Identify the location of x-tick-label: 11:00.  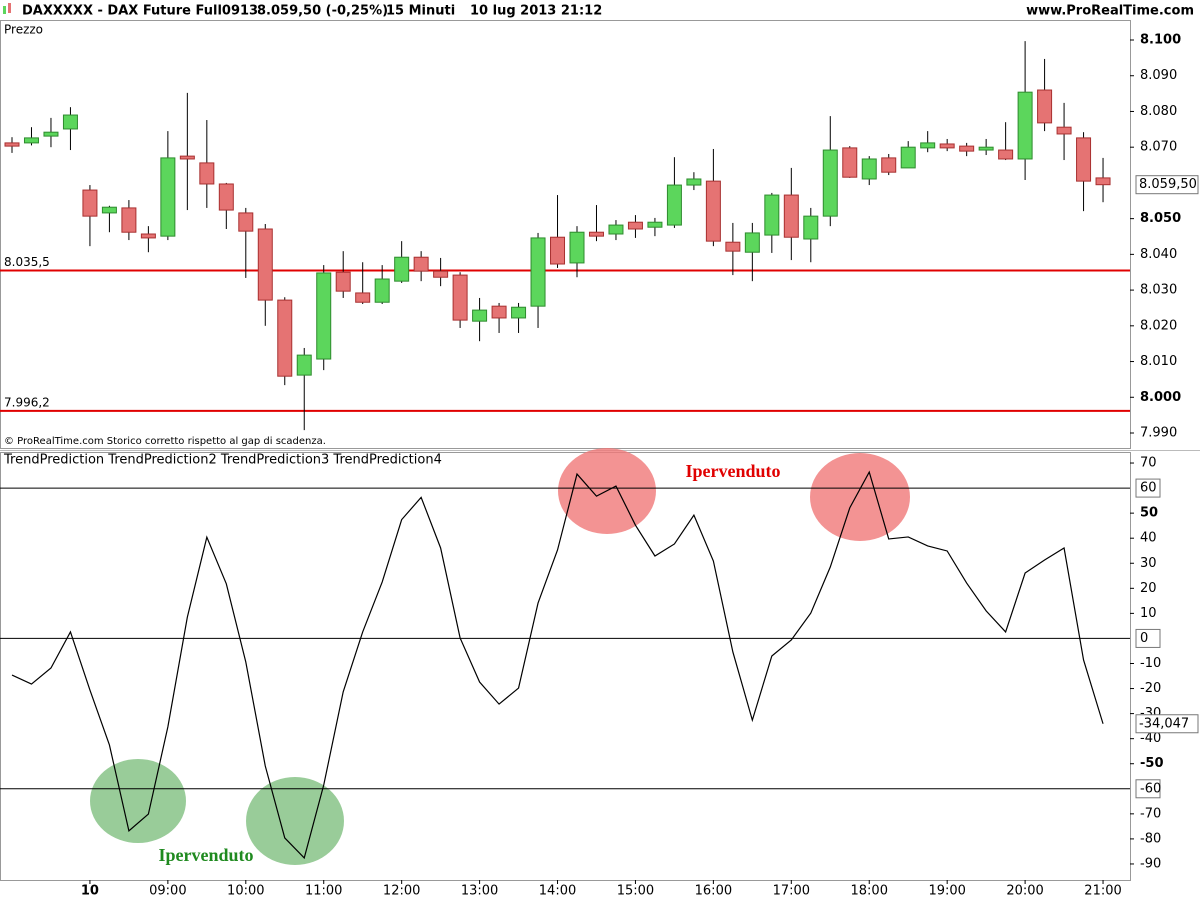
(323, 891).